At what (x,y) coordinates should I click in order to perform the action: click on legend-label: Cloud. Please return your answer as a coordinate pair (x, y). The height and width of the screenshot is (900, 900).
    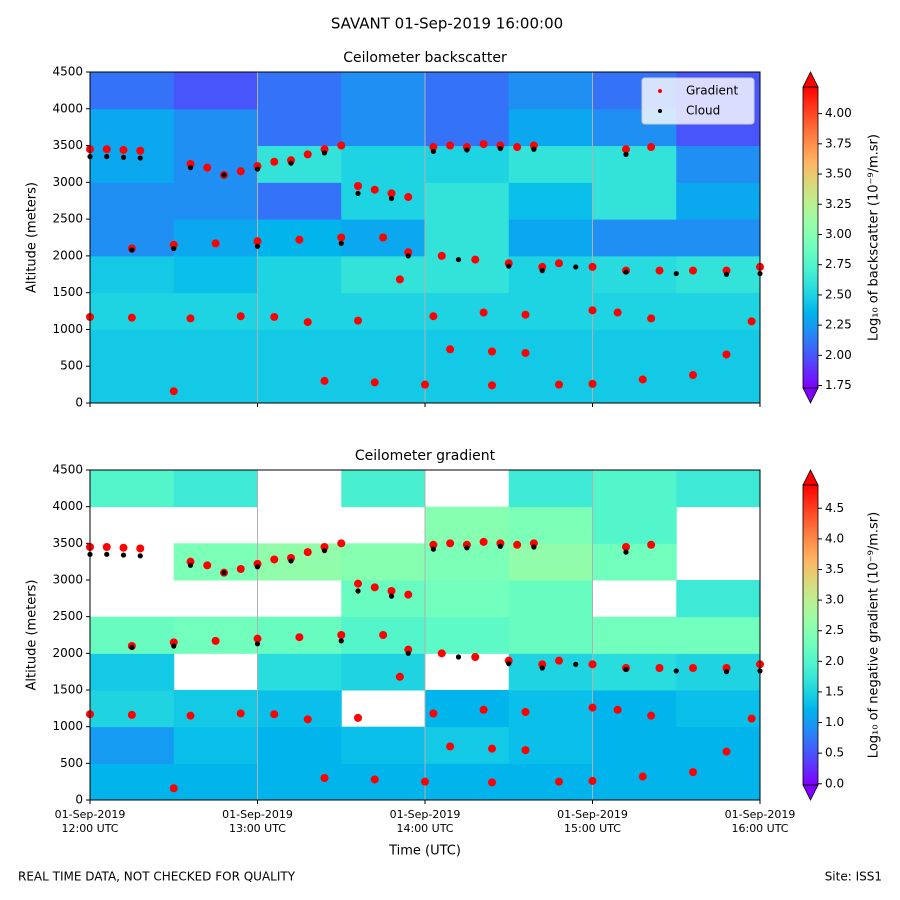
    Looking at the image, I should click on (703, 111).